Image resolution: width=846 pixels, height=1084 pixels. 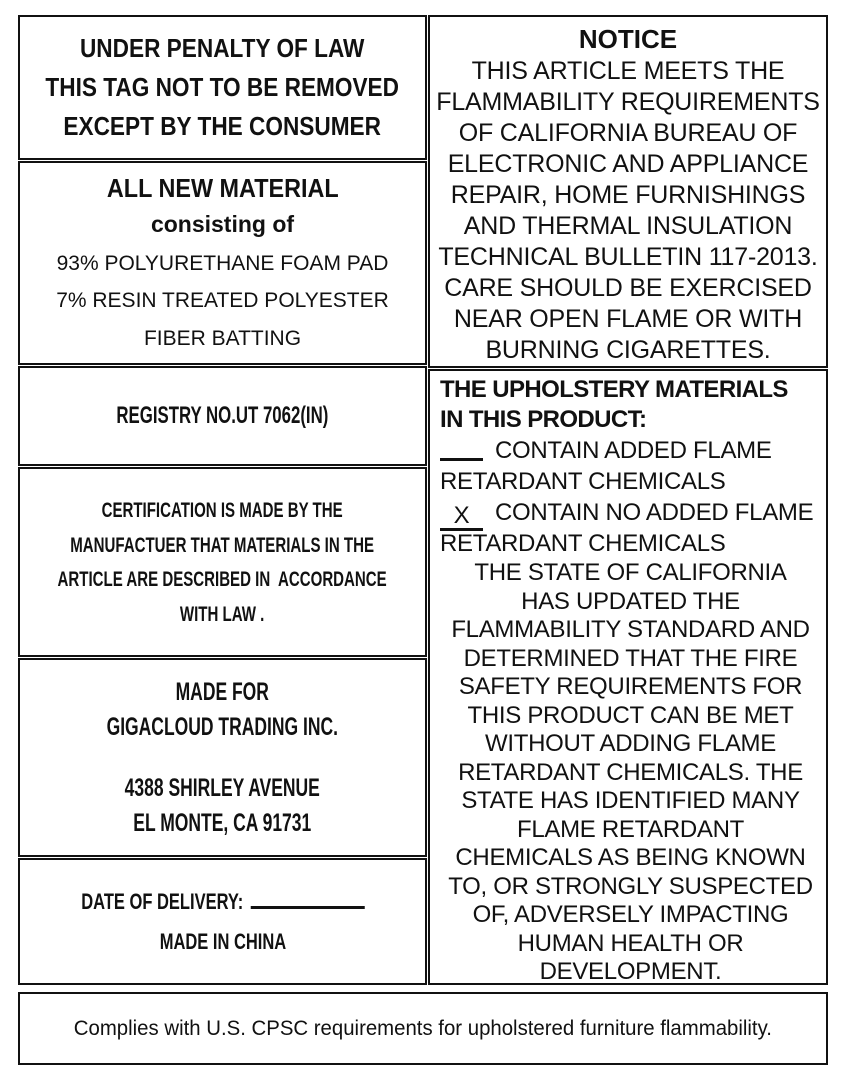 I want to click on text-line: BURNING CIGARETTES., so click(x=628, y=350).